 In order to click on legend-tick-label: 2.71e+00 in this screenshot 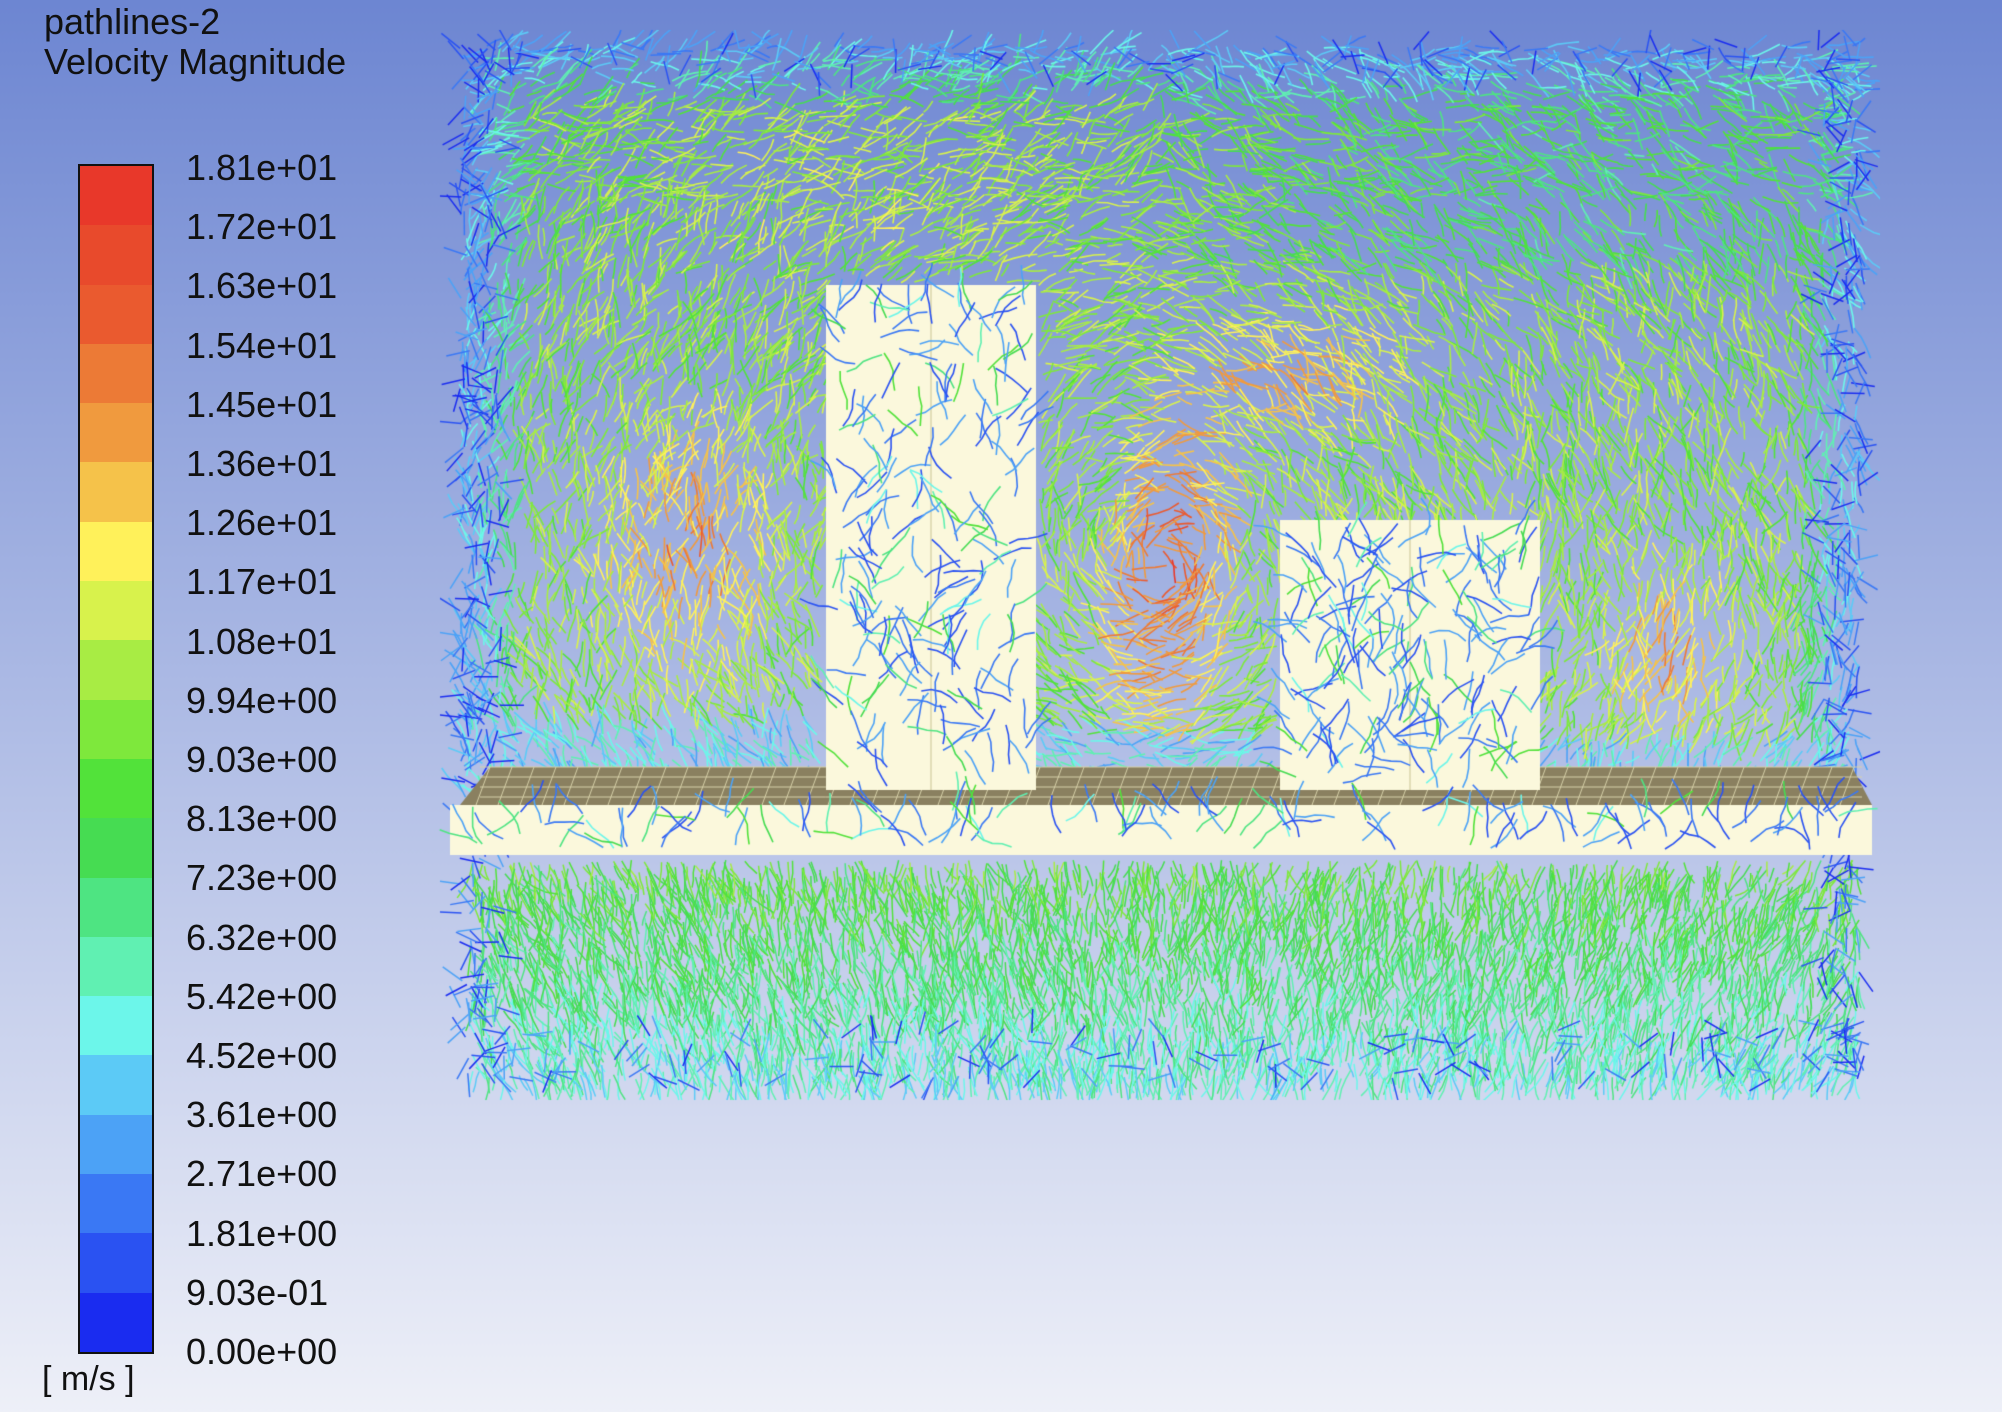, I will do `click(262, 1174)`.